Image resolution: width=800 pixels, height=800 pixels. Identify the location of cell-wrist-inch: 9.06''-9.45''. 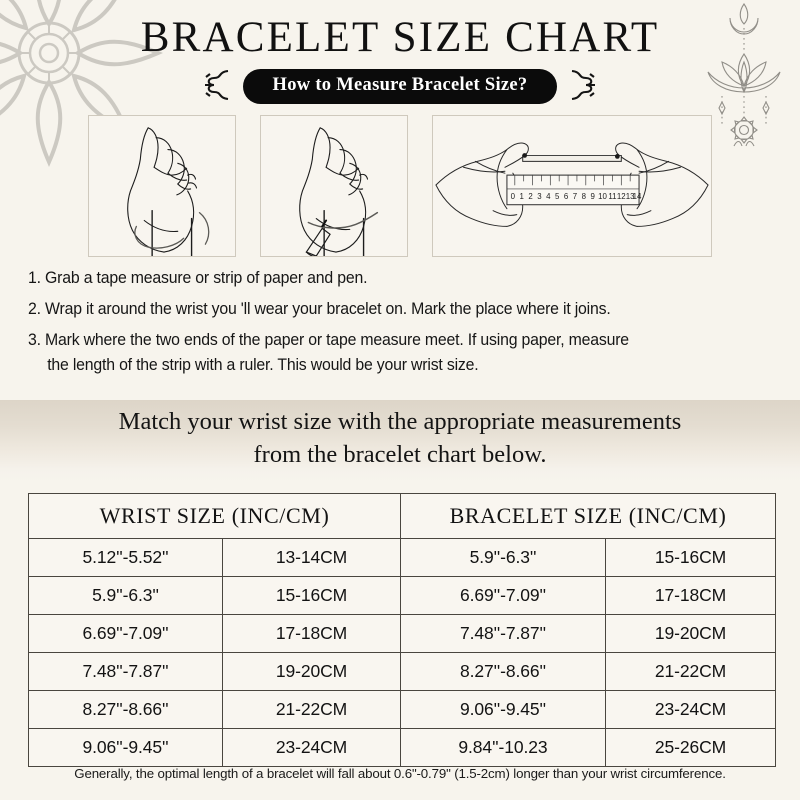
(125, 747).